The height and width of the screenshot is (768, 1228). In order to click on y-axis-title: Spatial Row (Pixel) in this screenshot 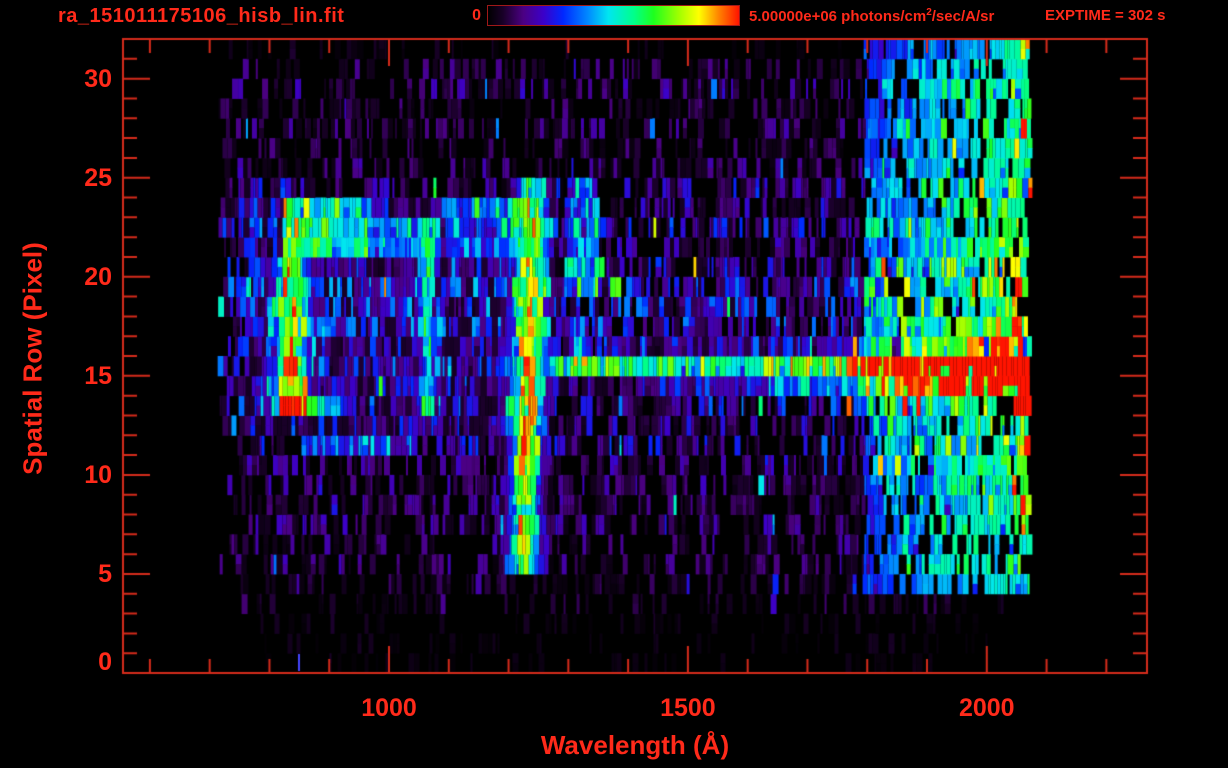, I will do `click(32, 358)`.